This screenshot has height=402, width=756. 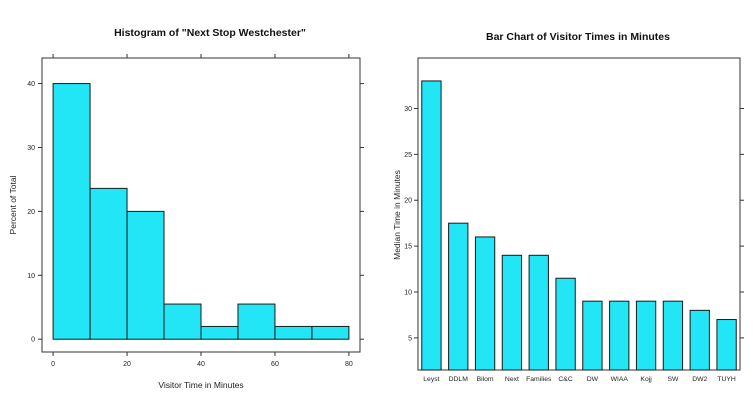 What do you see at coordinates (200, 385) in the screenshot?
I see `histogram-x-axis-label: Visitor Time in Minutes` at bounding box center [200, 385].